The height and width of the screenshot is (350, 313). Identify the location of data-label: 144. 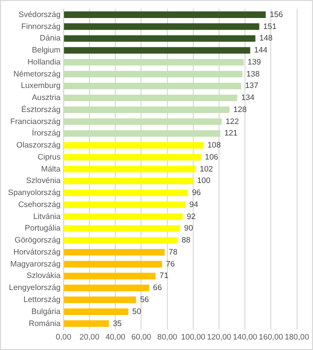
(261, 50).